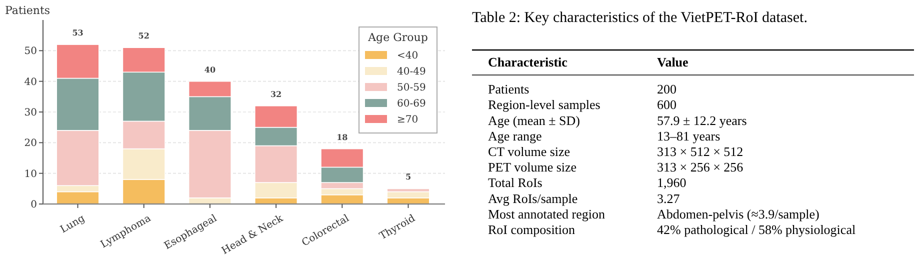 The image size is (919, 276). What do you see at coordinates (30, 144) in the screenshot?
I see `y-tick-label: 20` at bounding box center [30, 144].